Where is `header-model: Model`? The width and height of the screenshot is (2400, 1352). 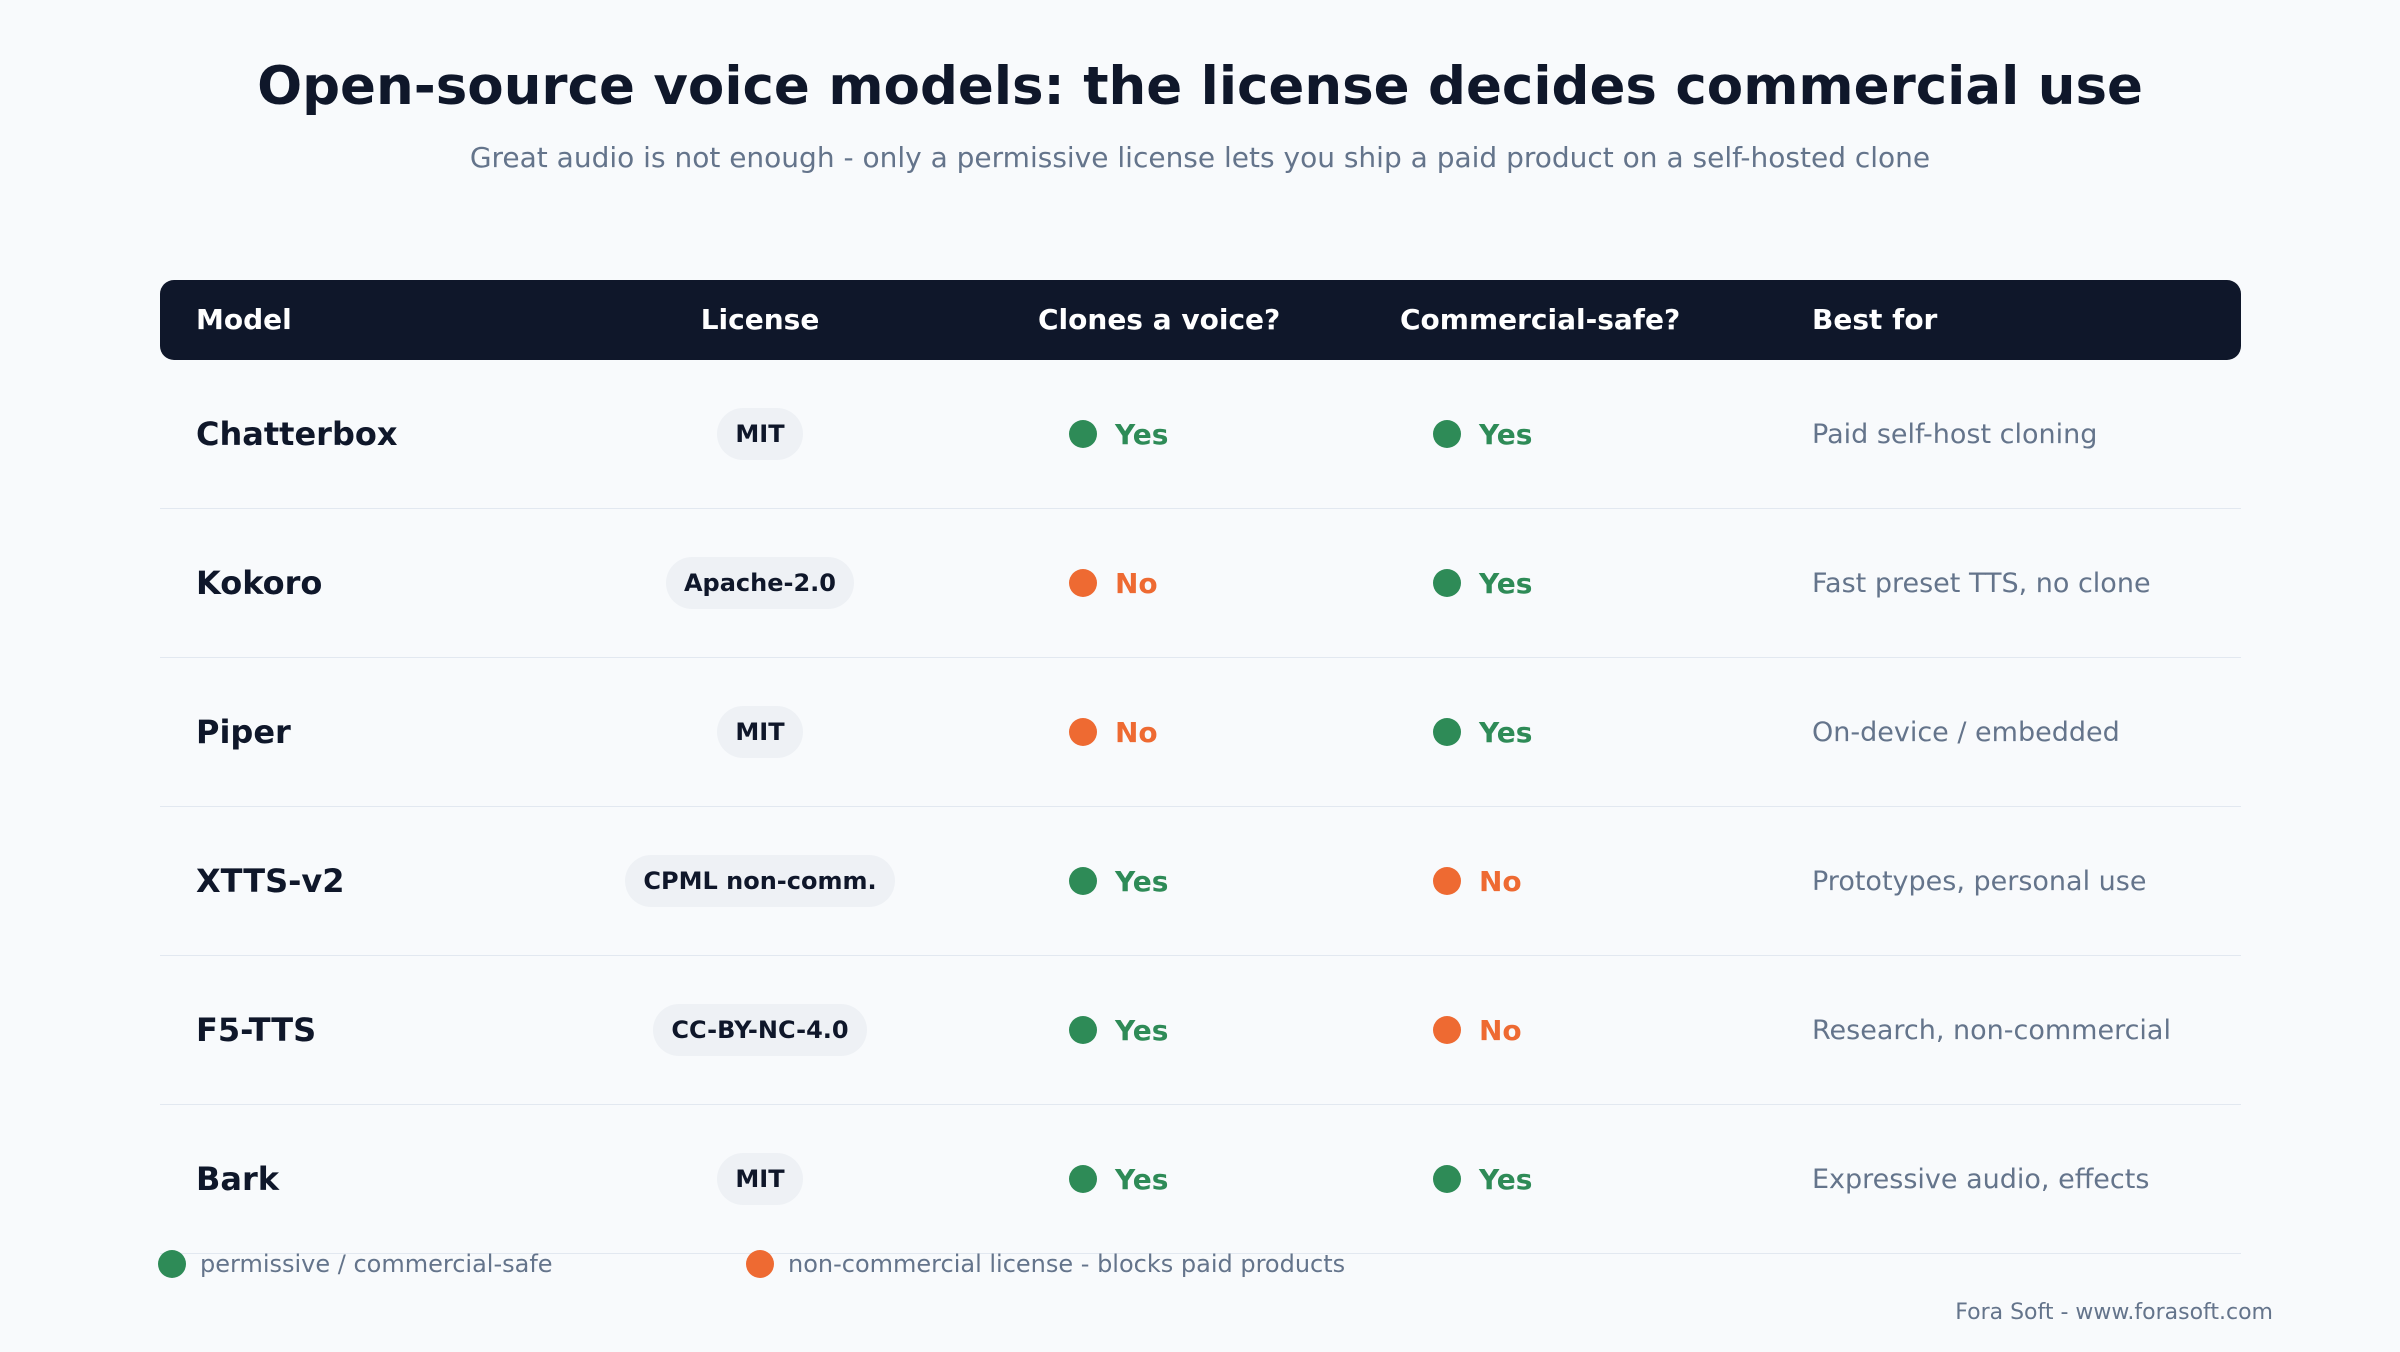 header-model: Model is located at coordinates (244, 319).